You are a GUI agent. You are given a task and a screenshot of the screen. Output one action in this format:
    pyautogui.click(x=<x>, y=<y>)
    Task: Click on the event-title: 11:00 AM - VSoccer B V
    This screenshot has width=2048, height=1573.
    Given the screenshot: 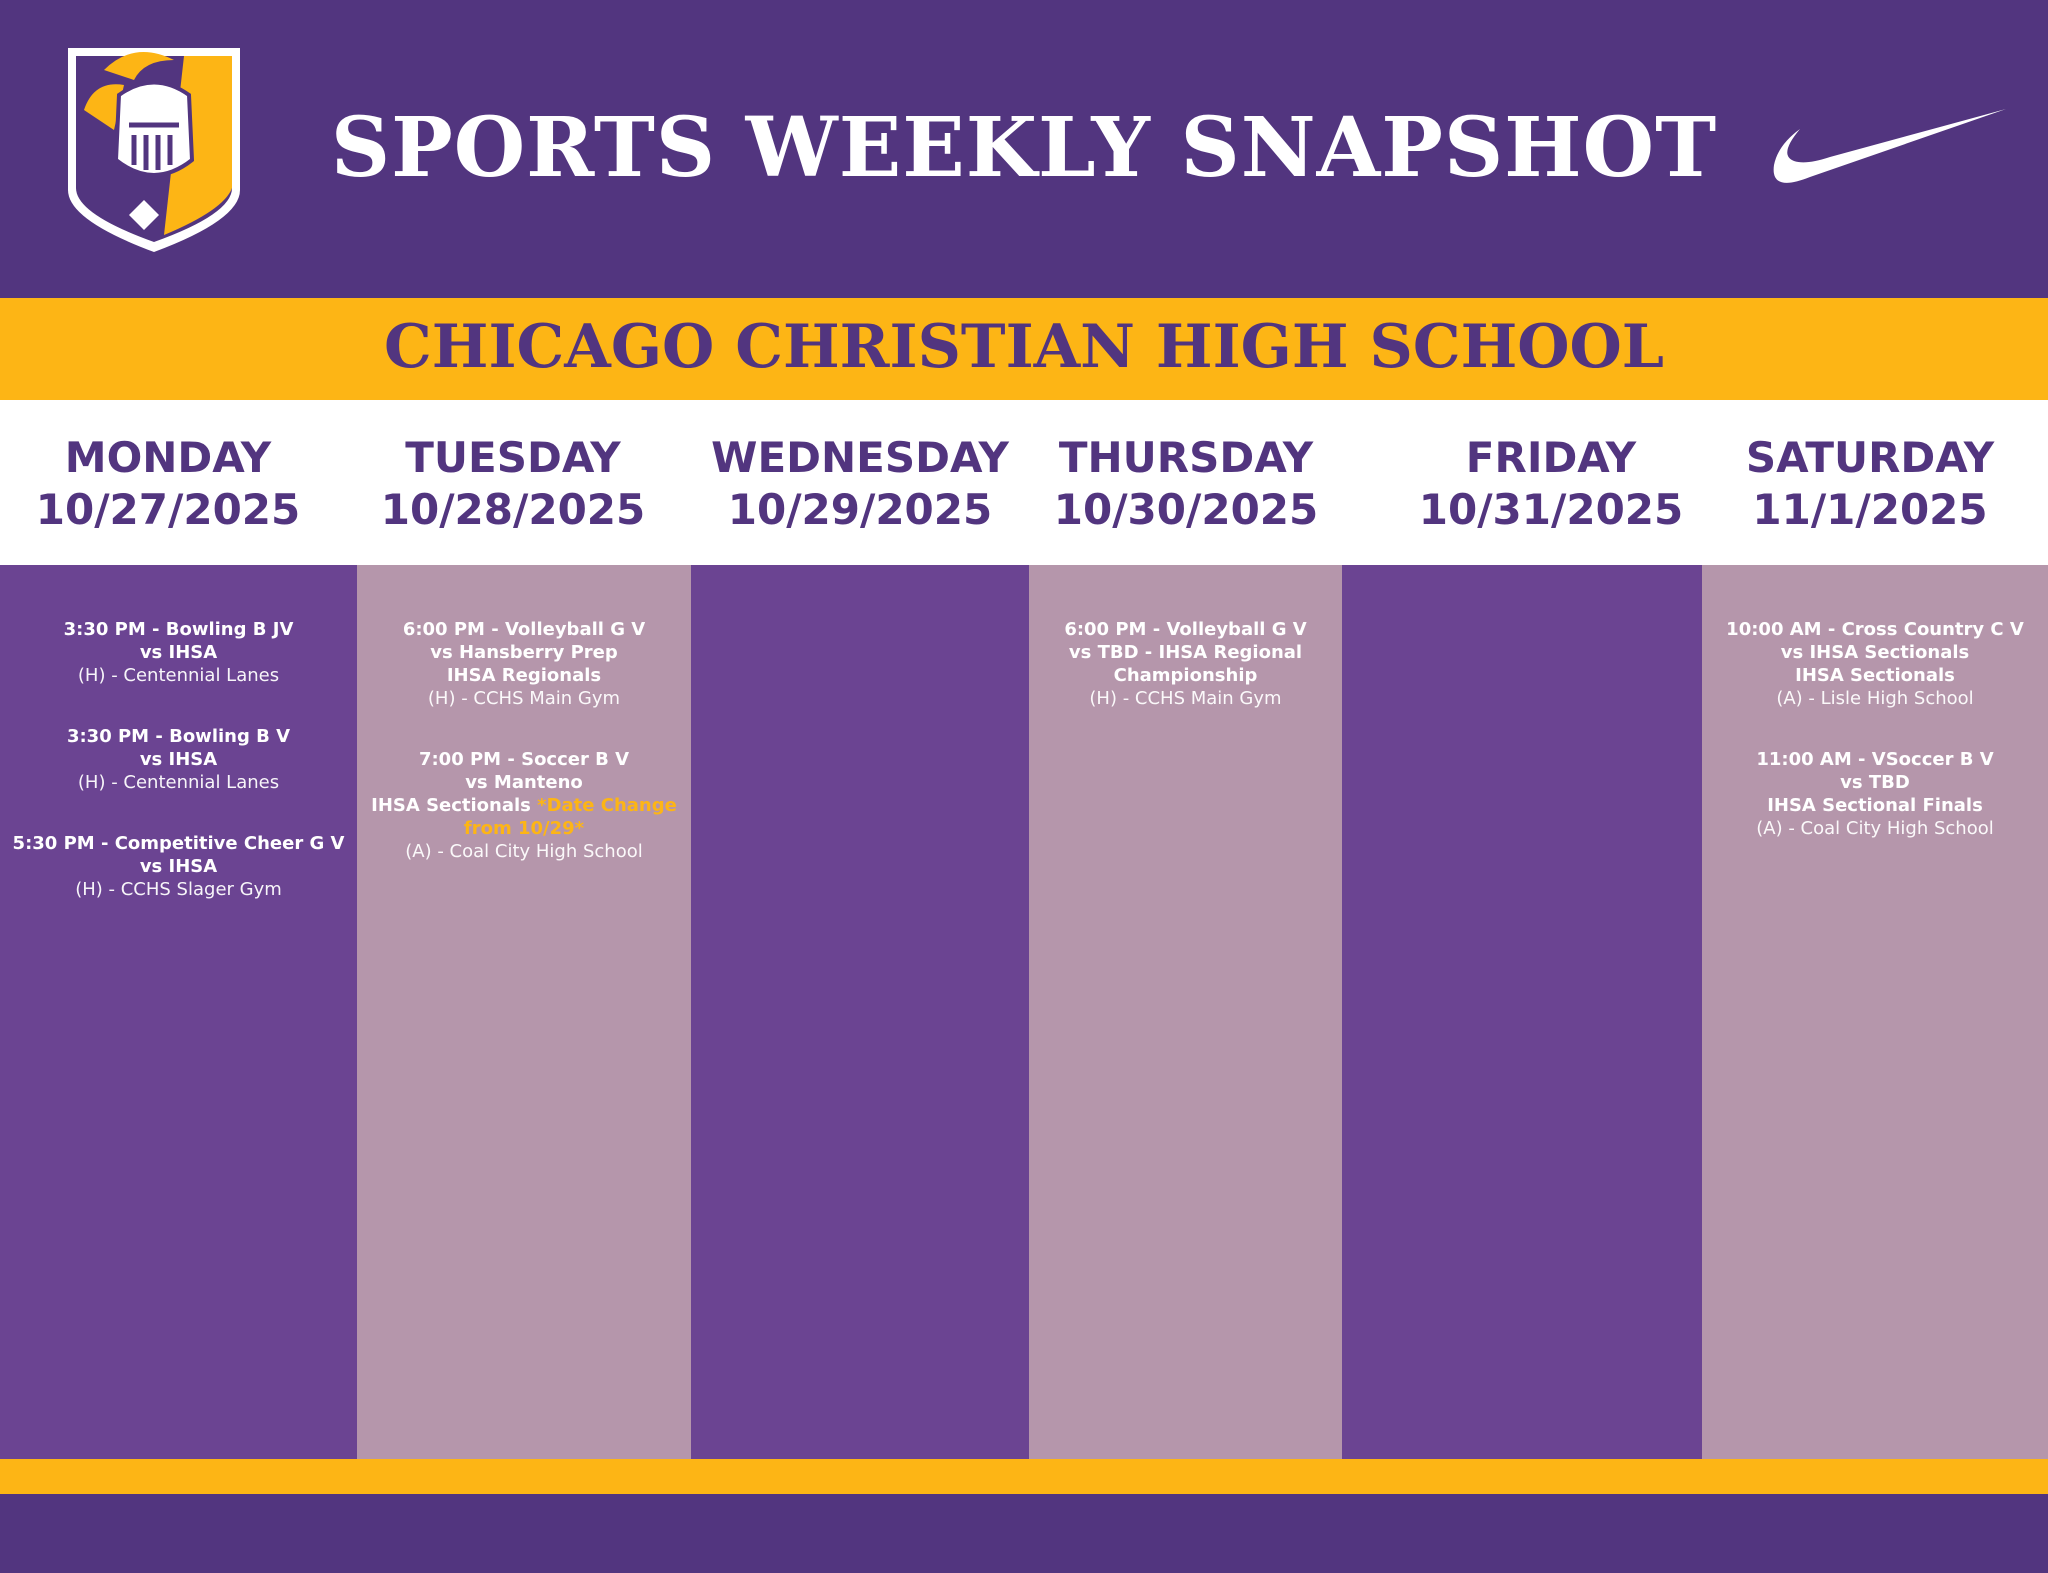 What is the action you would take?
    pyautogui.click(x=1875, y=759)
    